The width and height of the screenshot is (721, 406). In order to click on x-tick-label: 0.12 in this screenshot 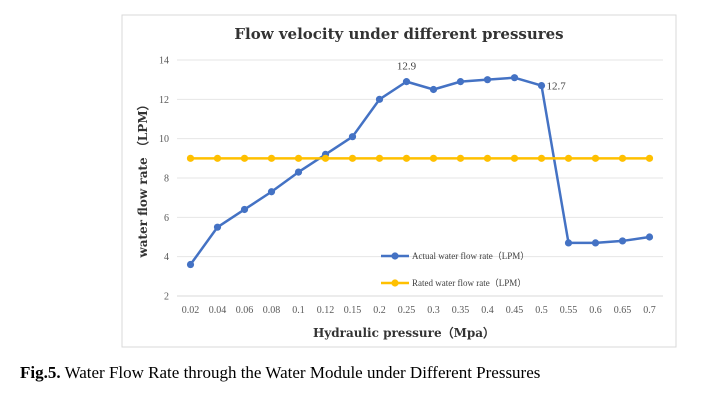, I will do `click(326, 310)`.